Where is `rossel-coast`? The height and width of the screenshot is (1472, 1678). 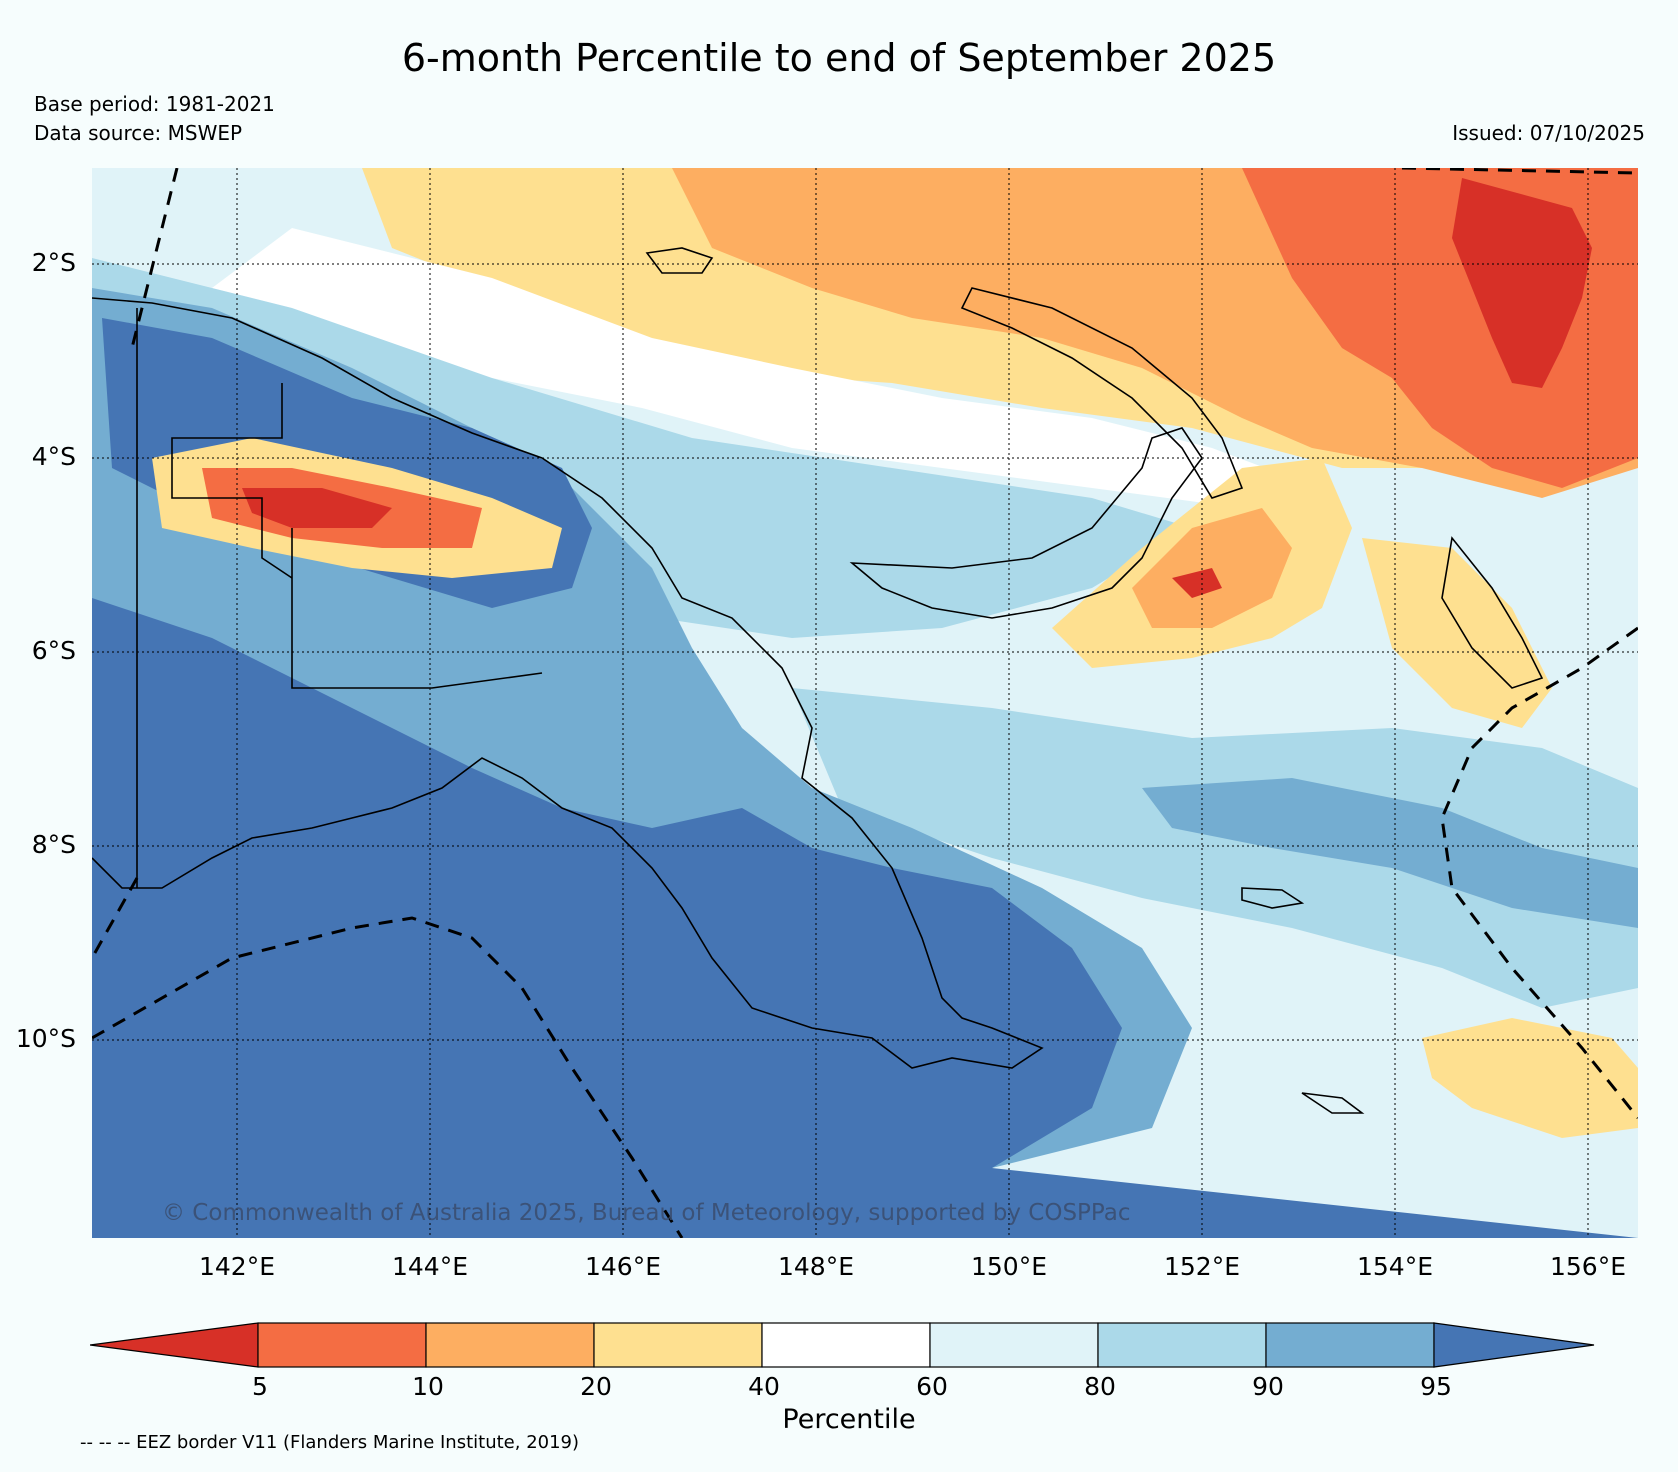
rossel-coast is located at coordinates (1333, 1103).